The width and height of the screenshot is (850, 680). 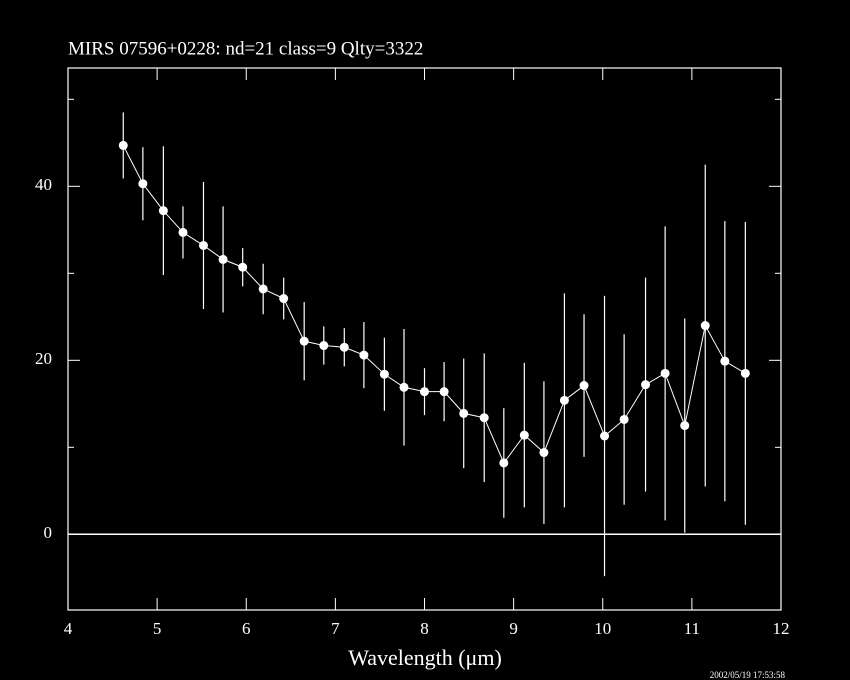 I want to click on timestamp: 2002/05/19 17:53:58, so click(x=748, y=675).